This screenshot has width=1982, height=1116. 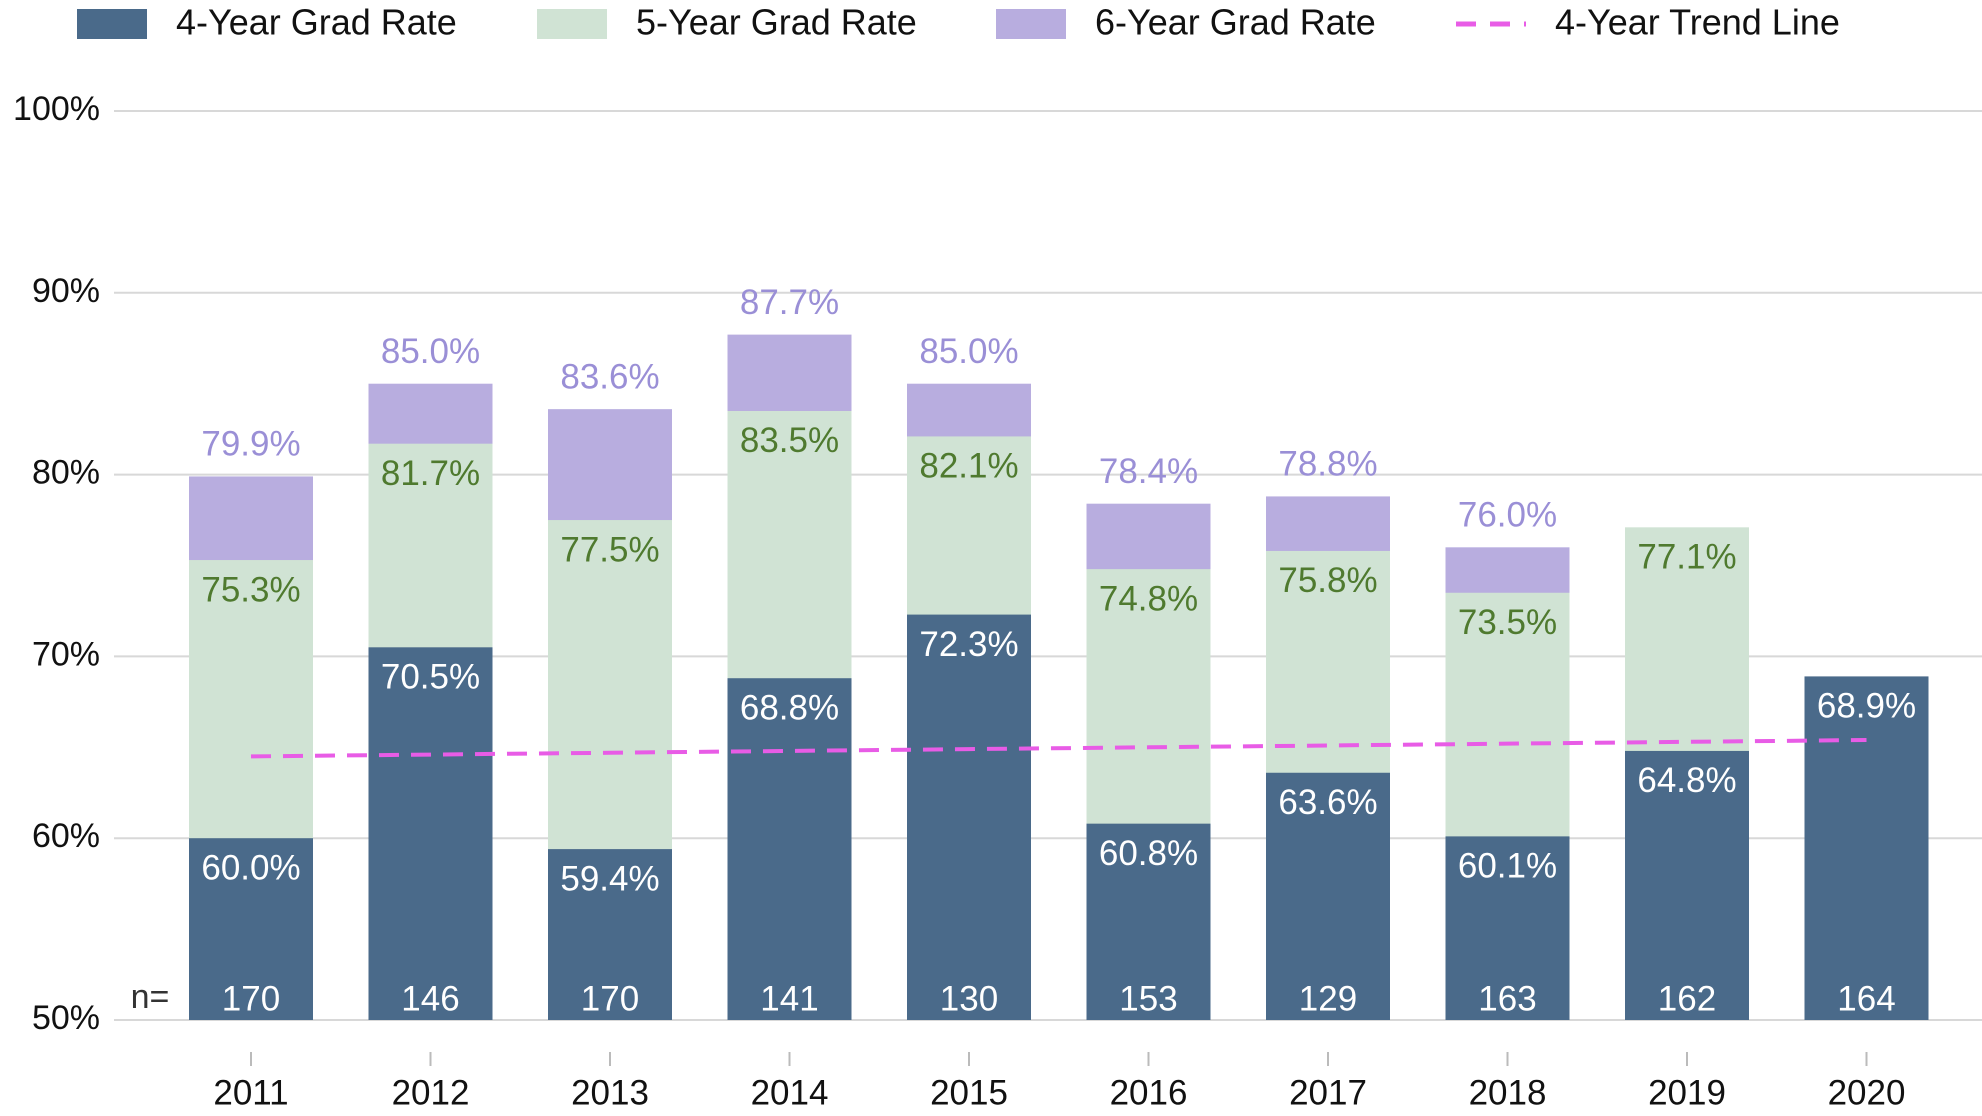 What do you see at coordinates (609, 376) in the screenshot?
I see `value-label: 83.6%` at bounding box center [609, 376].